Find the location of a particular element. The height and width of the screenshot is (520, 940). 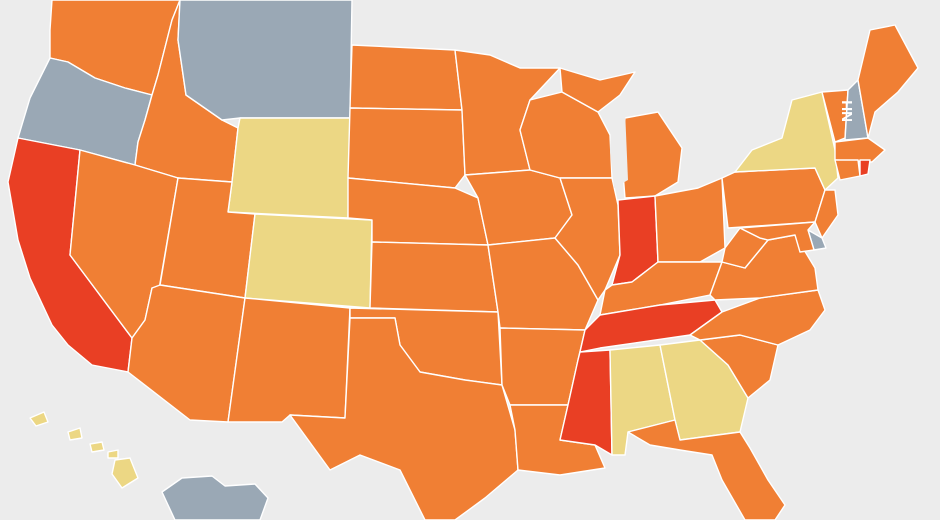

state-new-york is located at coordinates (786, 141).